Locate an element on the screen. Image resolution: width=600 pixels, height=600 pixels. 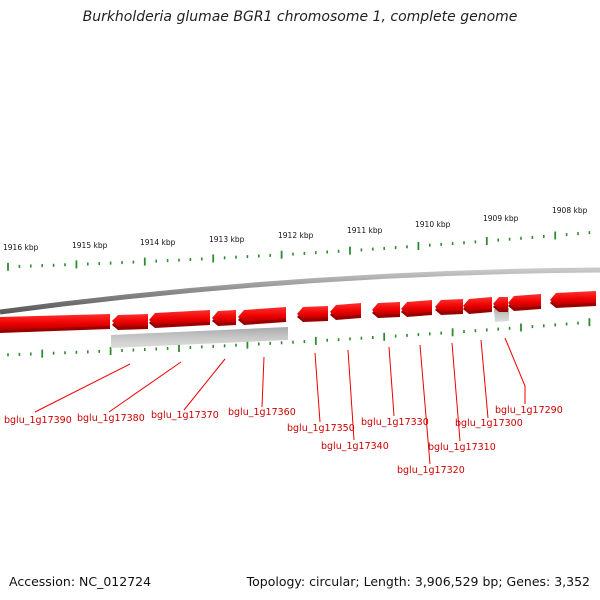
upper-scale-ticks is located at coordinates (299, 251).